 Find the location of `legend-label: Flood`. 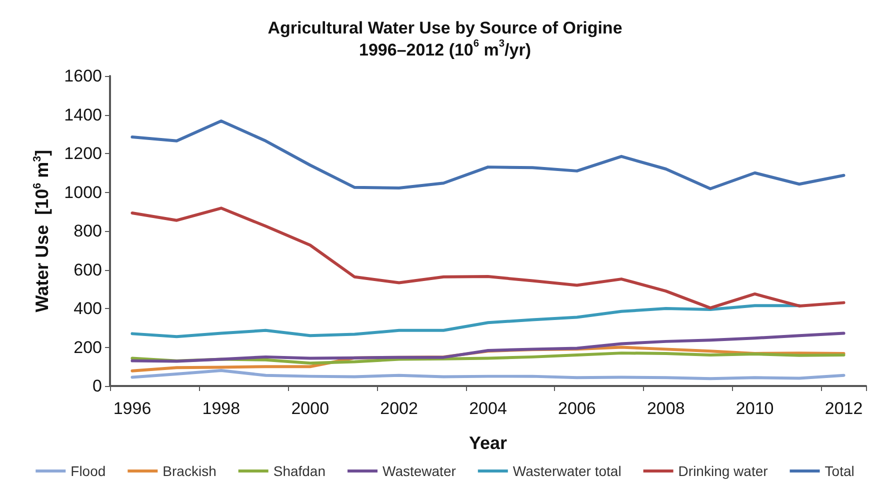

legend-label: Flood is located at coordinates (88, 471).